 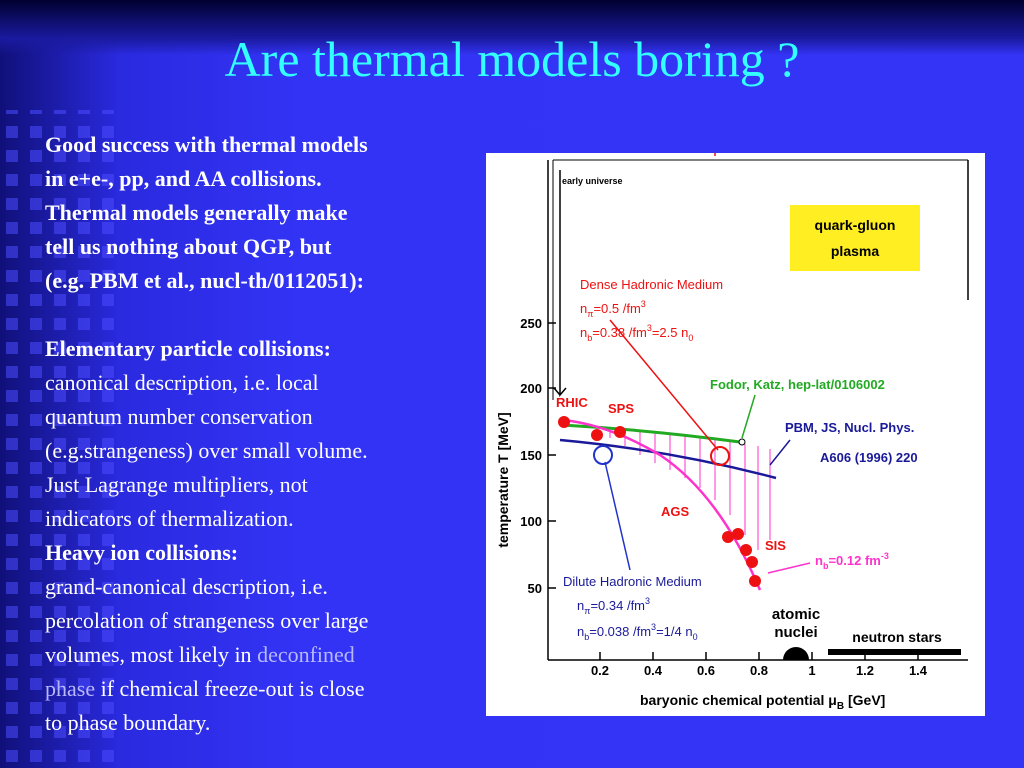 What do you see at coordinates (206, 144) in the screenshot?
I see `line: Good success with thermal models` at bounding box center [206, 144].